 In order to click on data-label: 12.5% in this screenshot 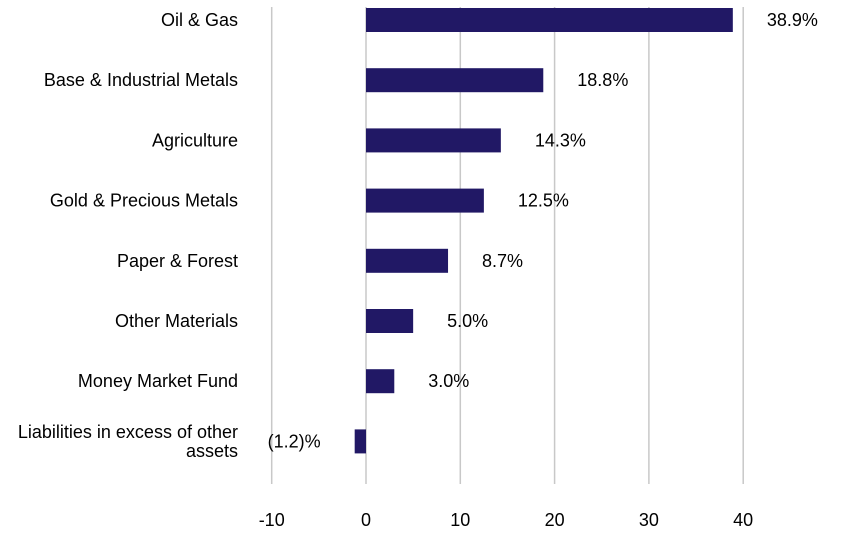, I will do `click(543, 201)`.